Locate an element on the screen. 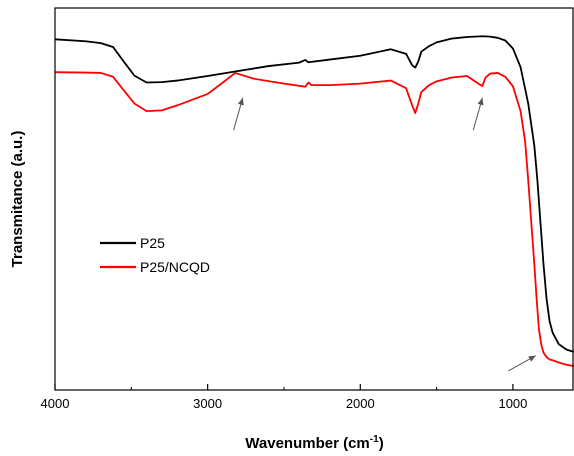  legend: P25 P25/NCQD is located at coordinates (155, 255).